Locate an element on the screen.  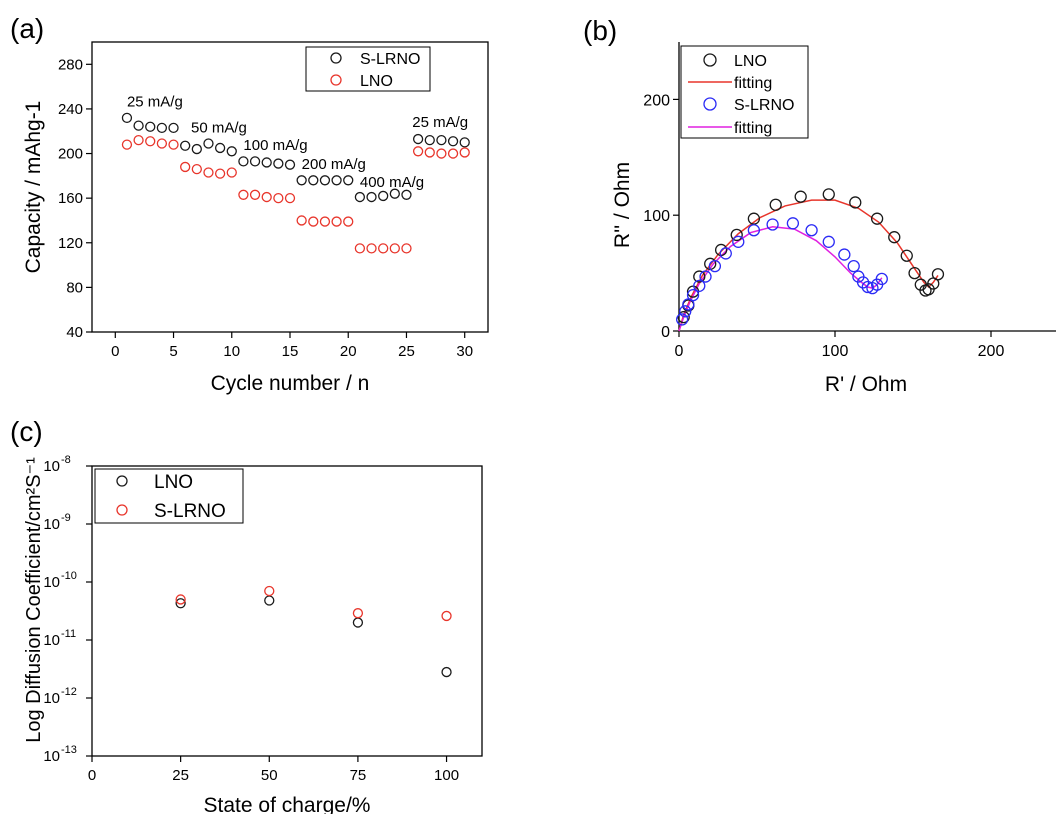
panel-c-frame is located at coordinates (287, 611).